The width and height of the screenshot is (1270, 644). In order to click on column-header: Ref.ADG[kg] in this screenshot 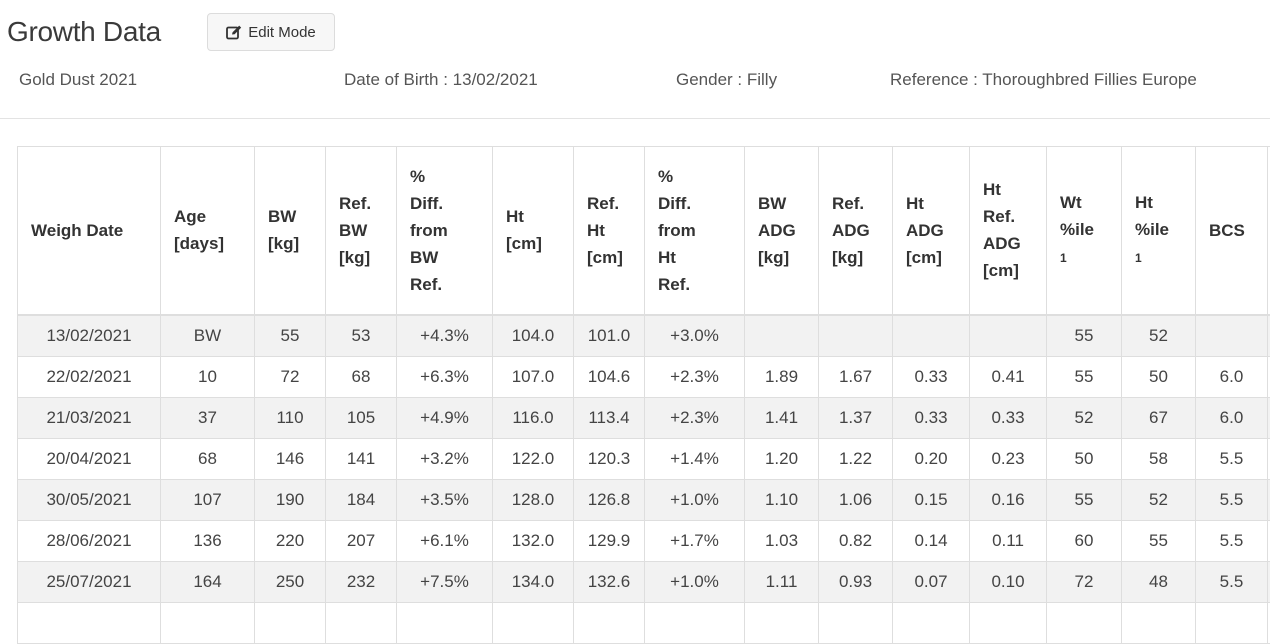, I will do `click(856, 231)`.